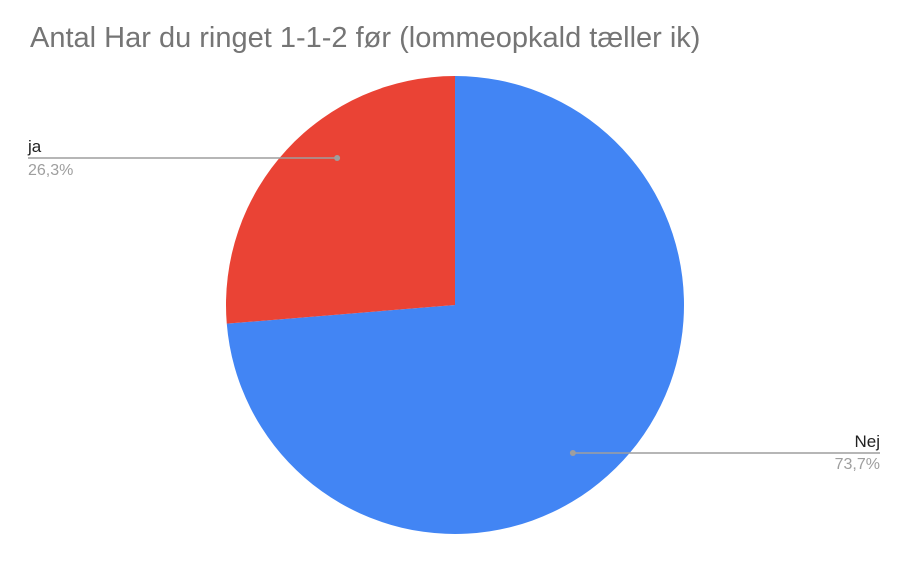  I want to click on slice-label-nej: Nej, so click(867, 441).